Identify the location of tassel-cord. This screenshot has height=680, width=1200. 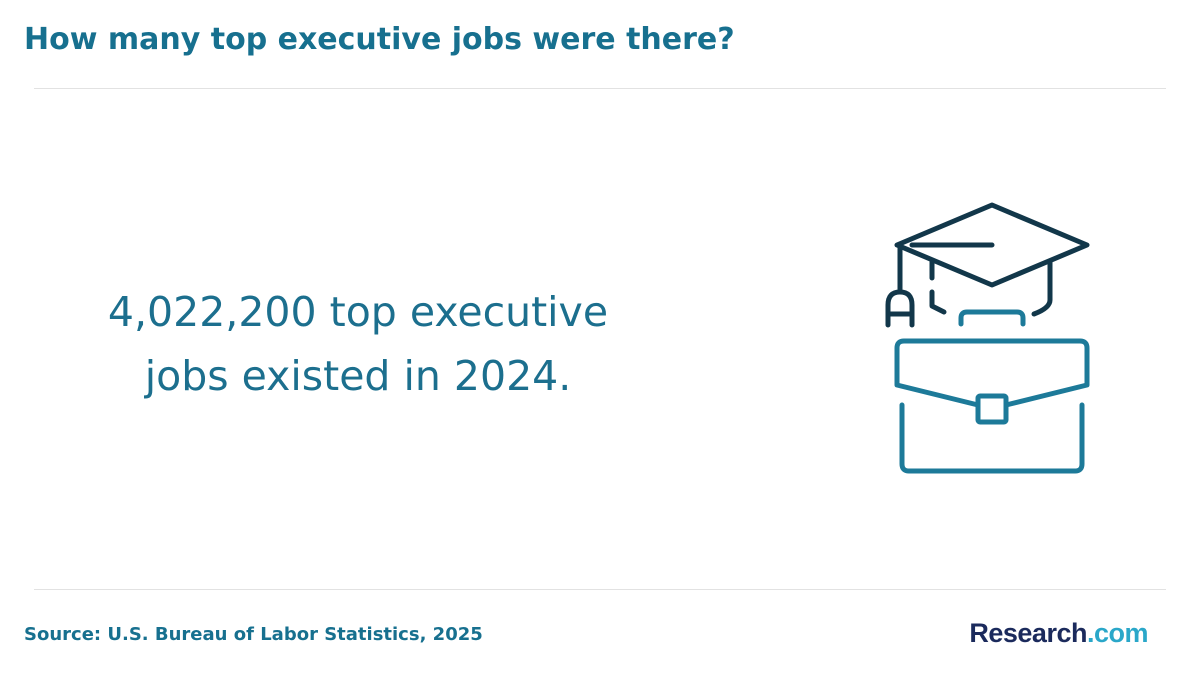
(946, 268).